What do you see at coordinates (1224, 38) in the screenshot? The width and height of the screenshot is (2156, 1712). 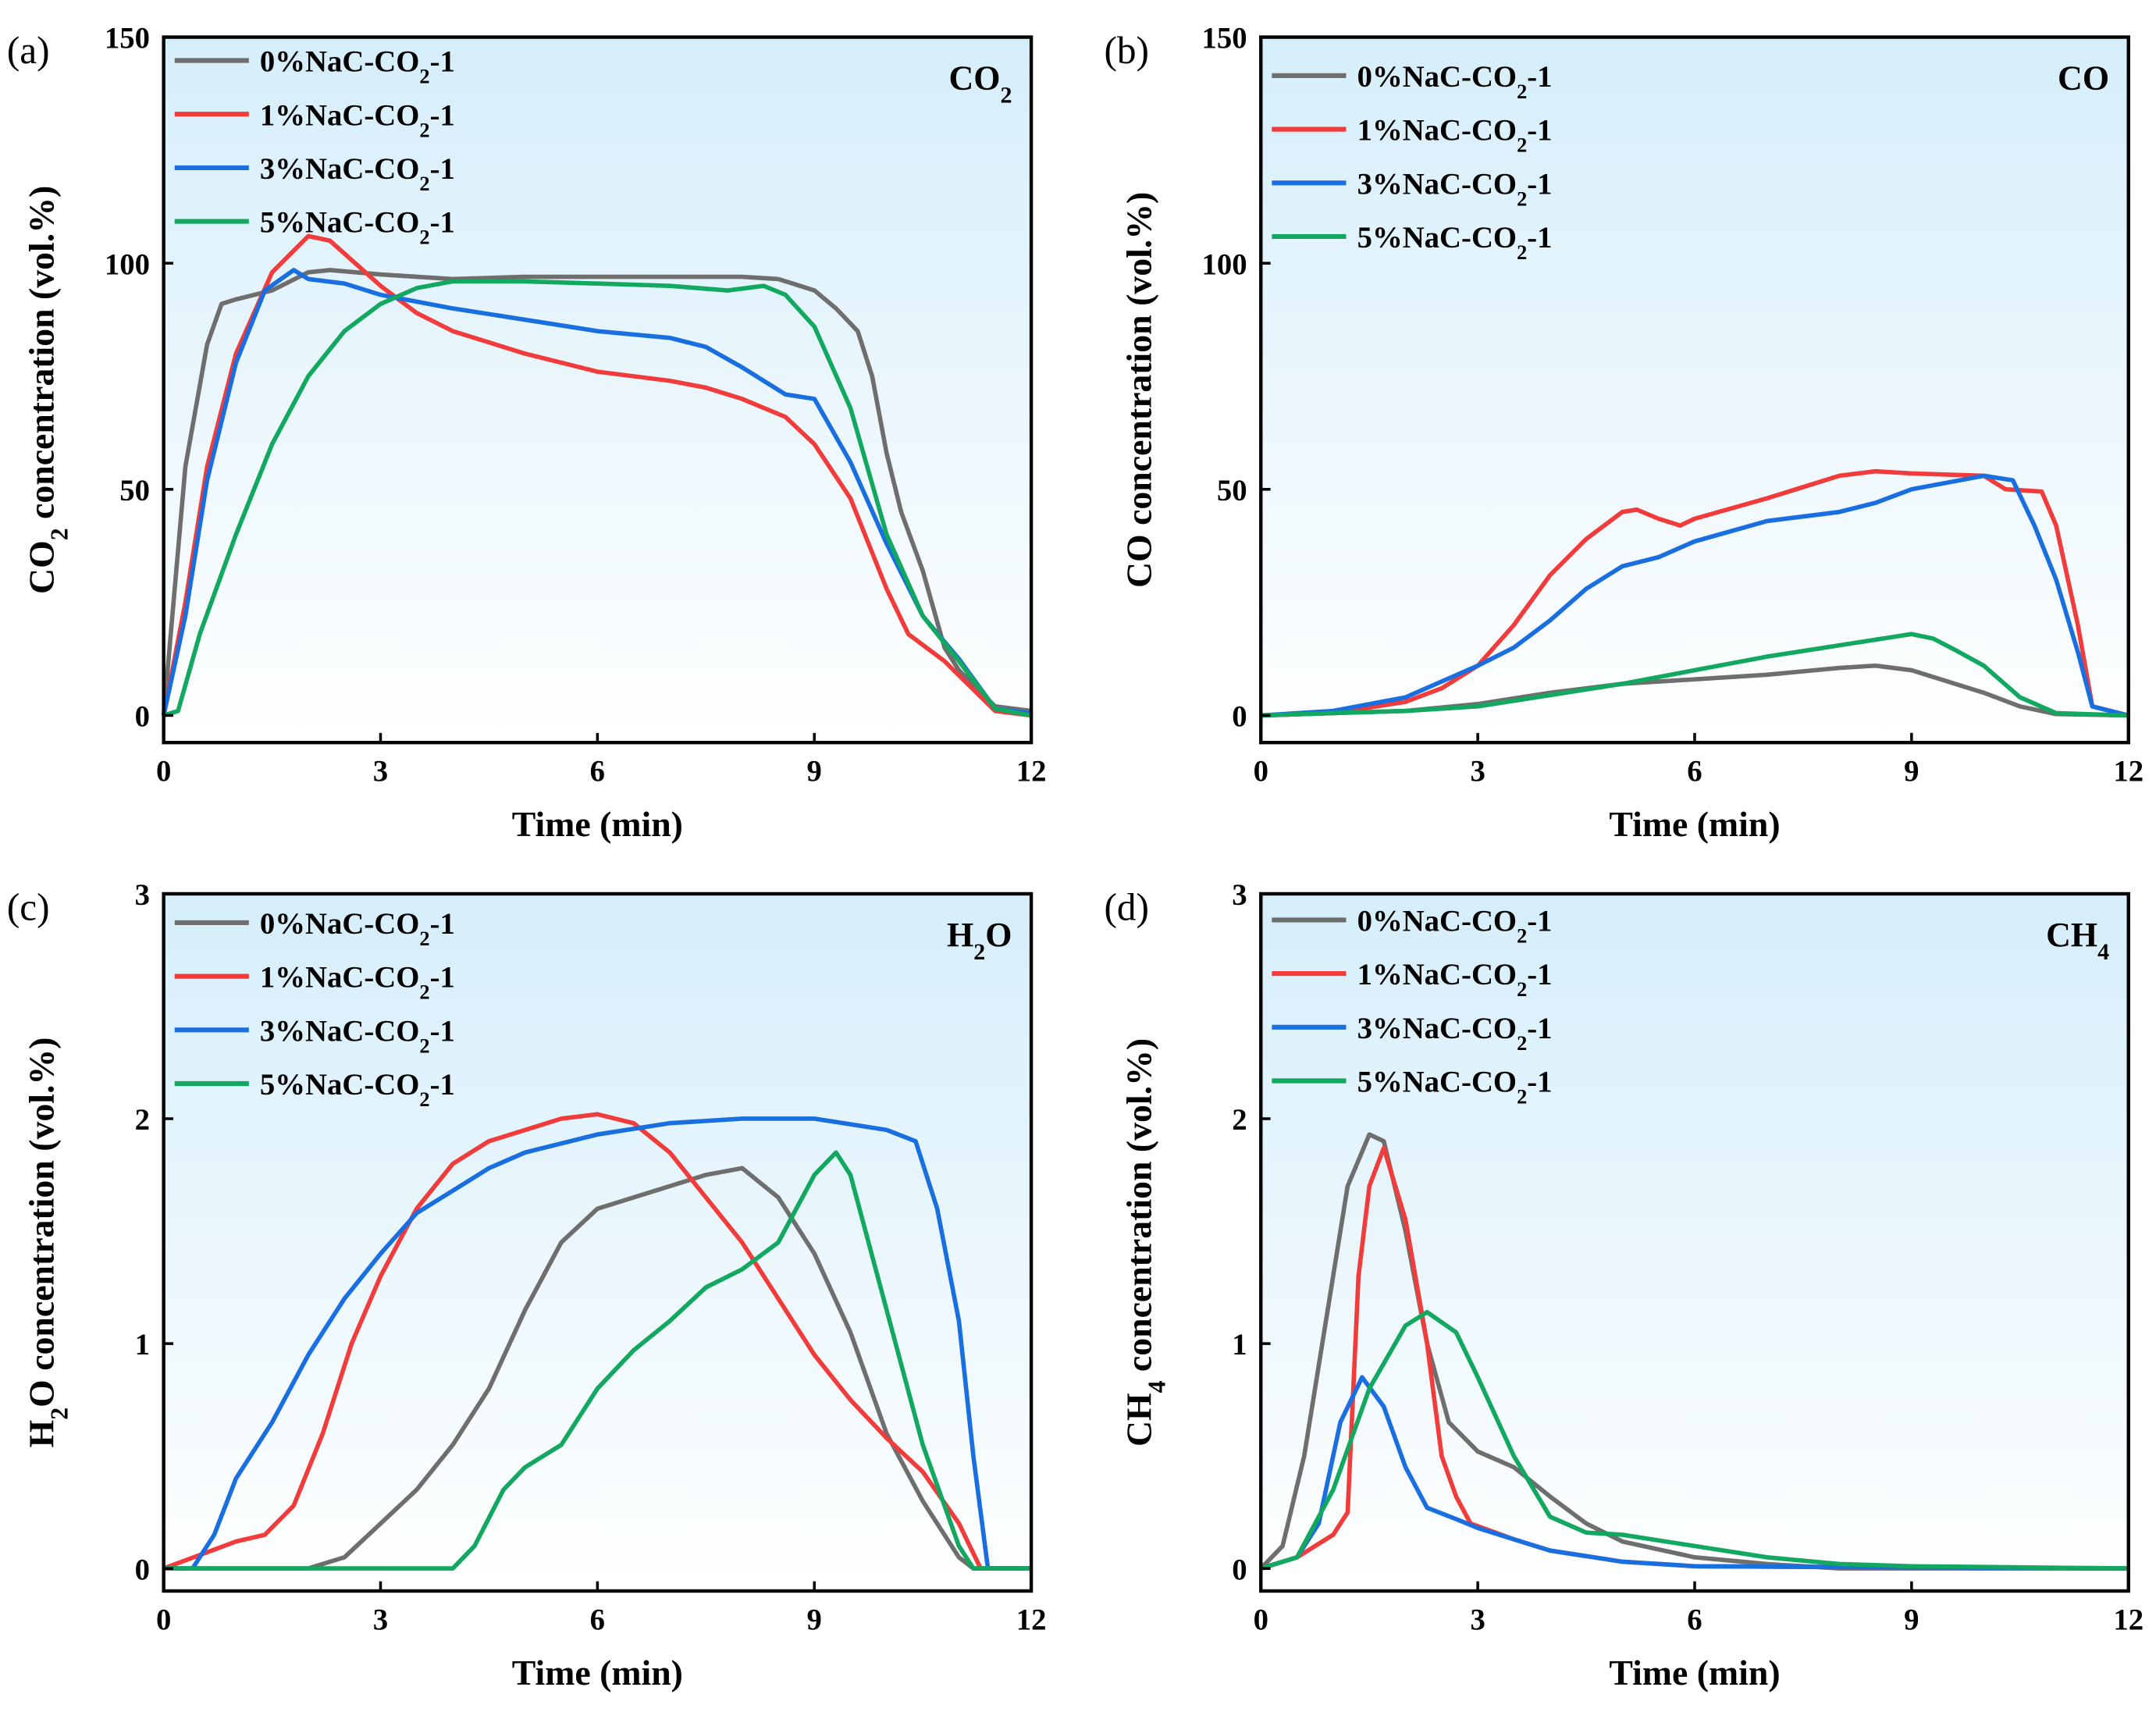 I see `y-tick-label: 150` at bounding box center [1224, 38].